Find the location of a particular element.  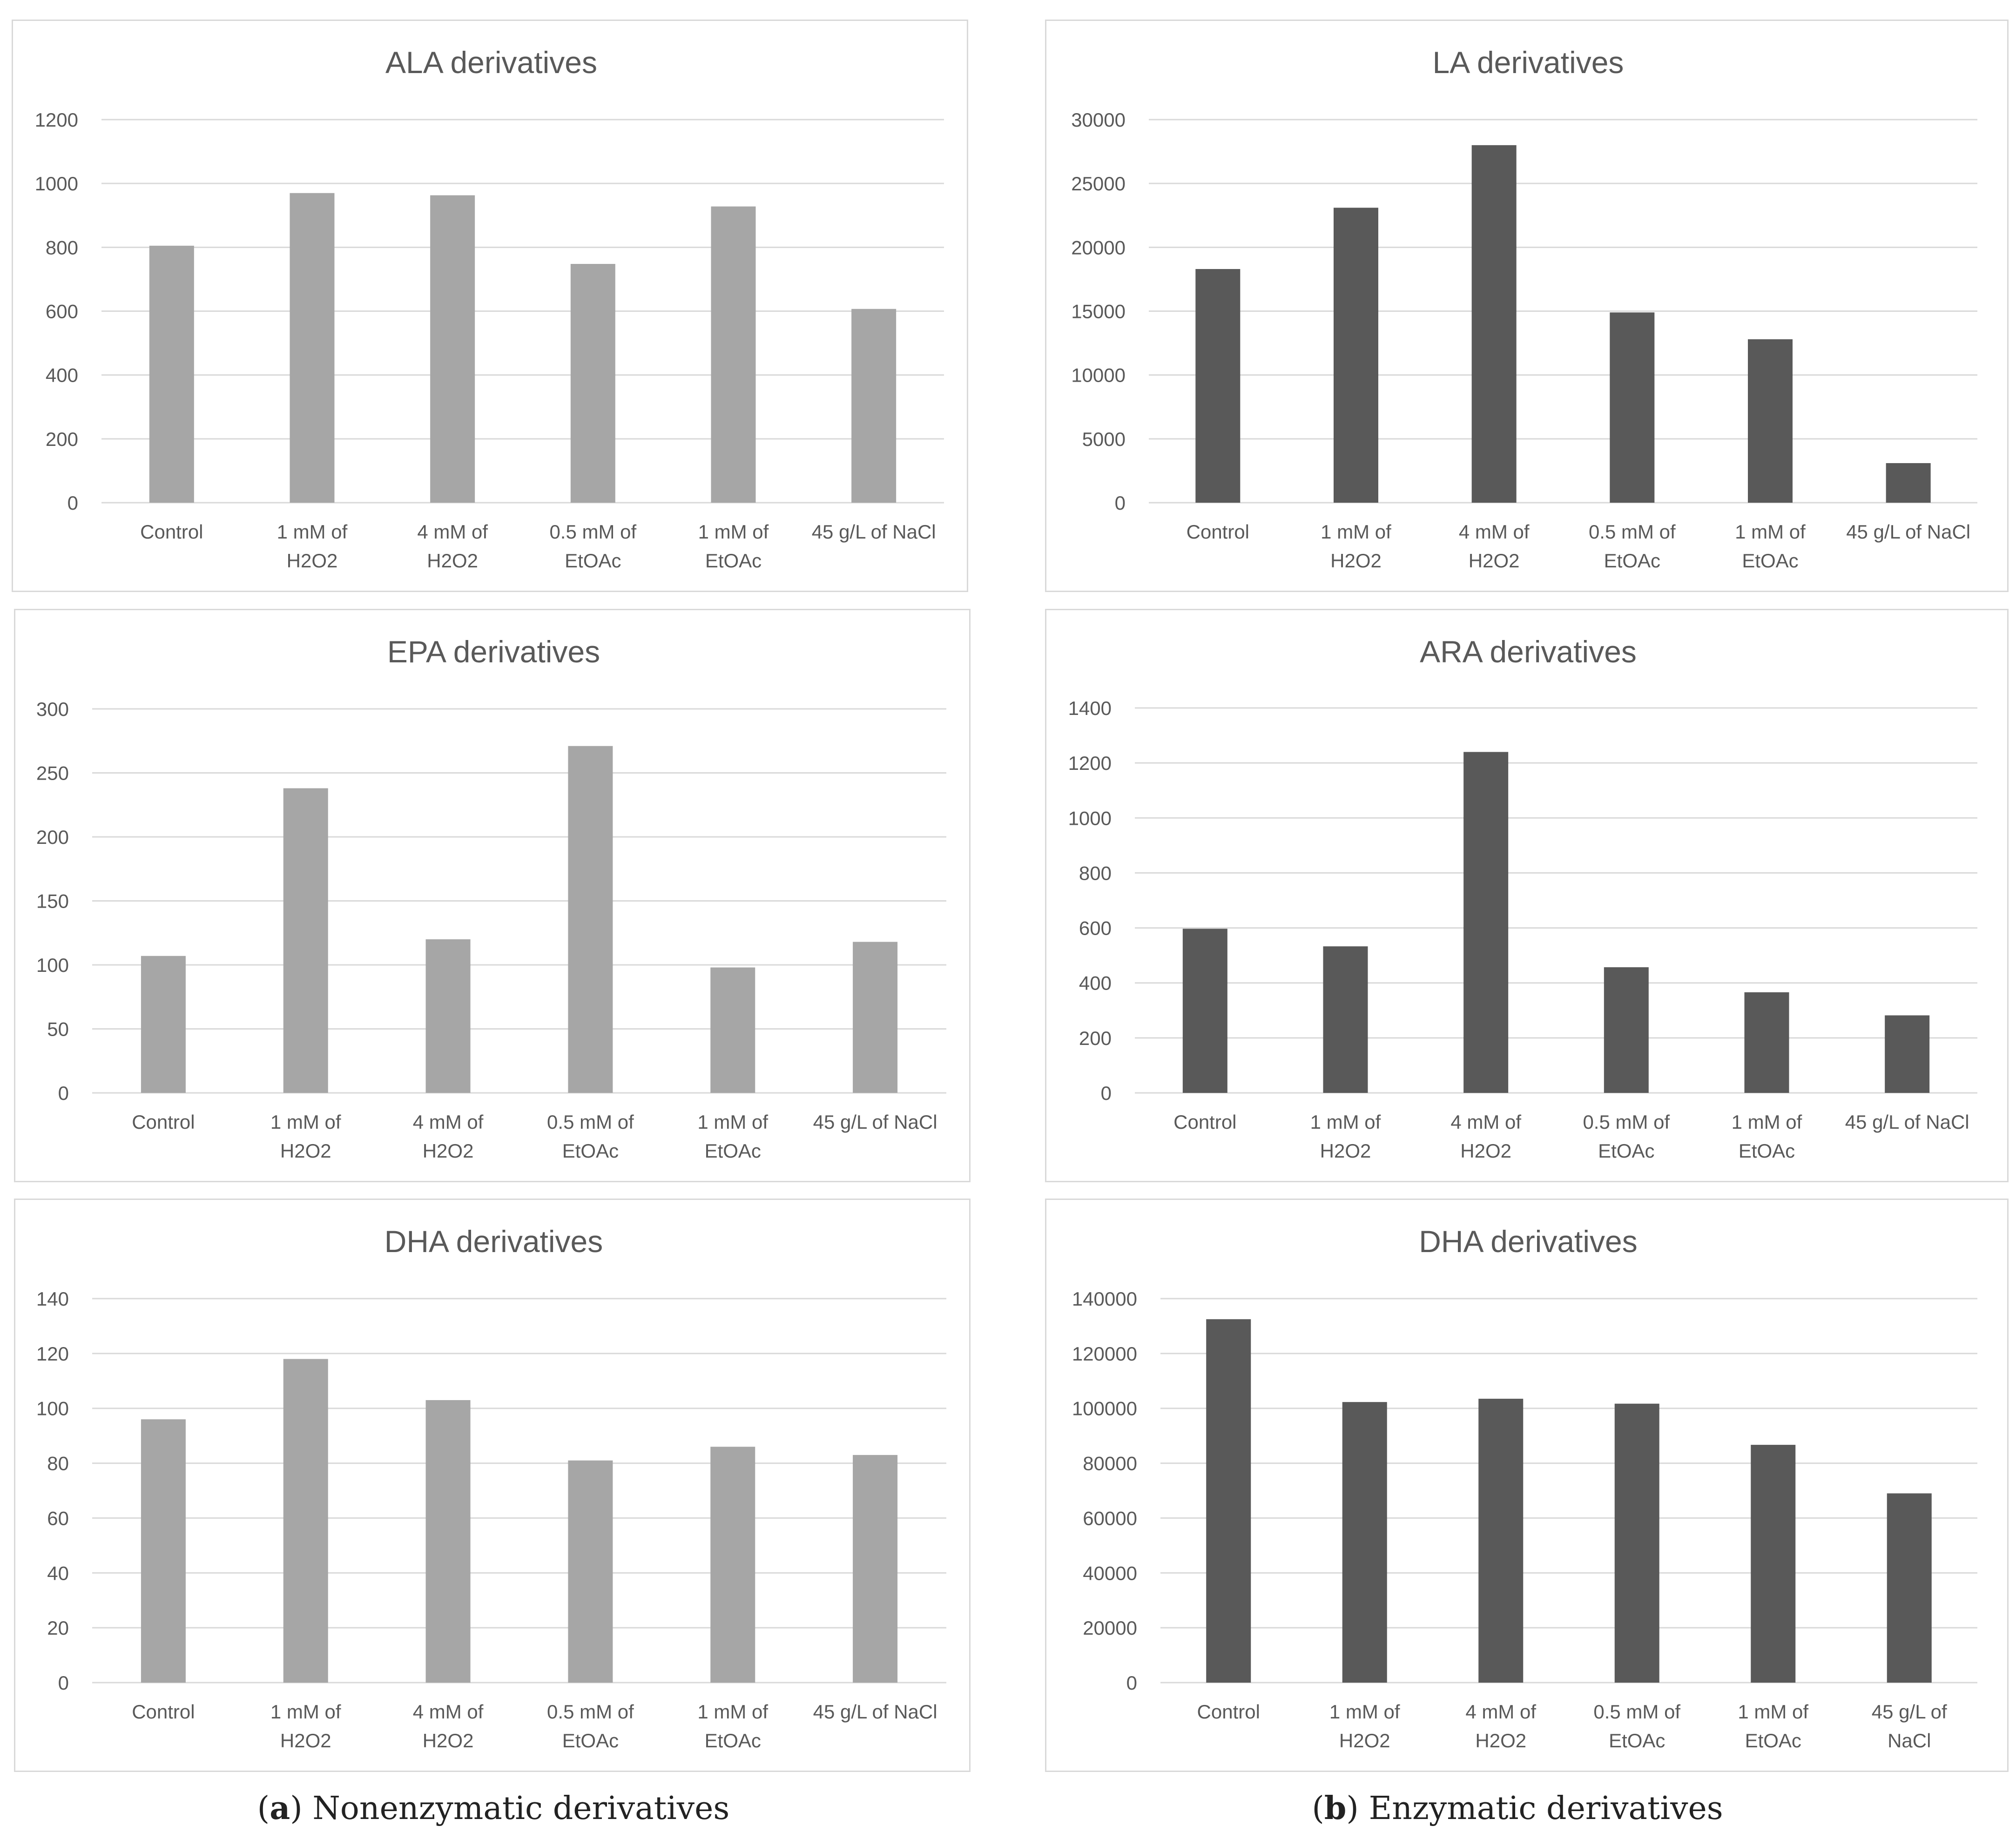

y-tick-label: 60000 is located at coordinates (1110, 1518).